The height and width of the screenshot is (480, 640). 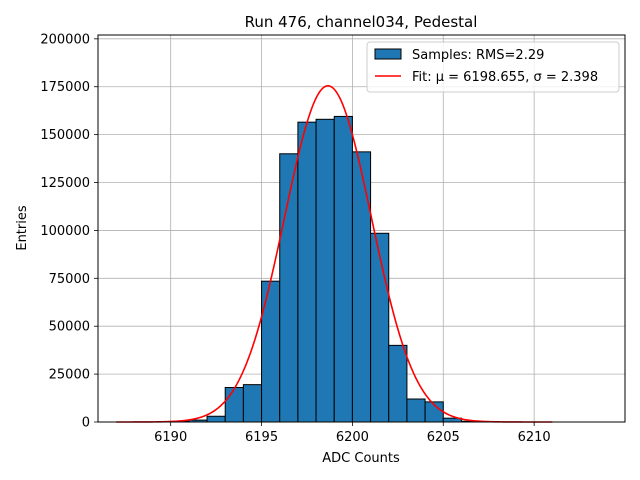 I want to click on x-tick-label: 6200, so click(x=352, y=437).